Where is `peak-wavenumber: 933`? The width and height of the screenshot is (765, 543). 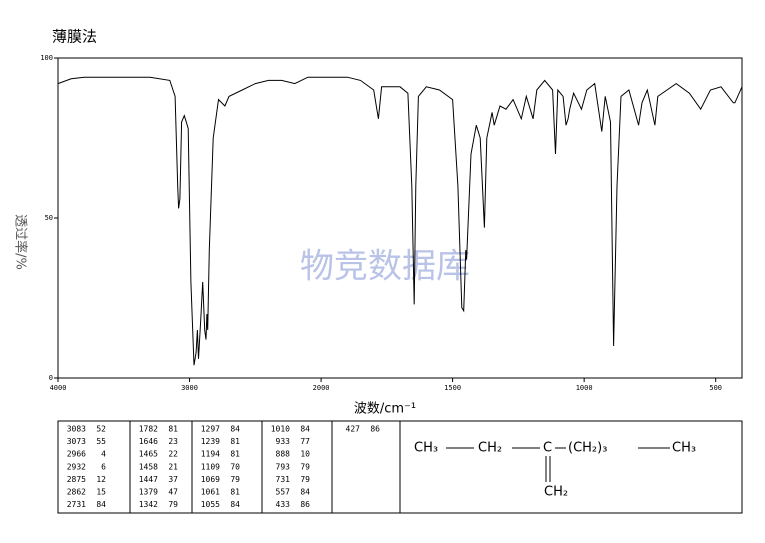
peak-wavenumber: 933 is located at coordinates (283, 441).